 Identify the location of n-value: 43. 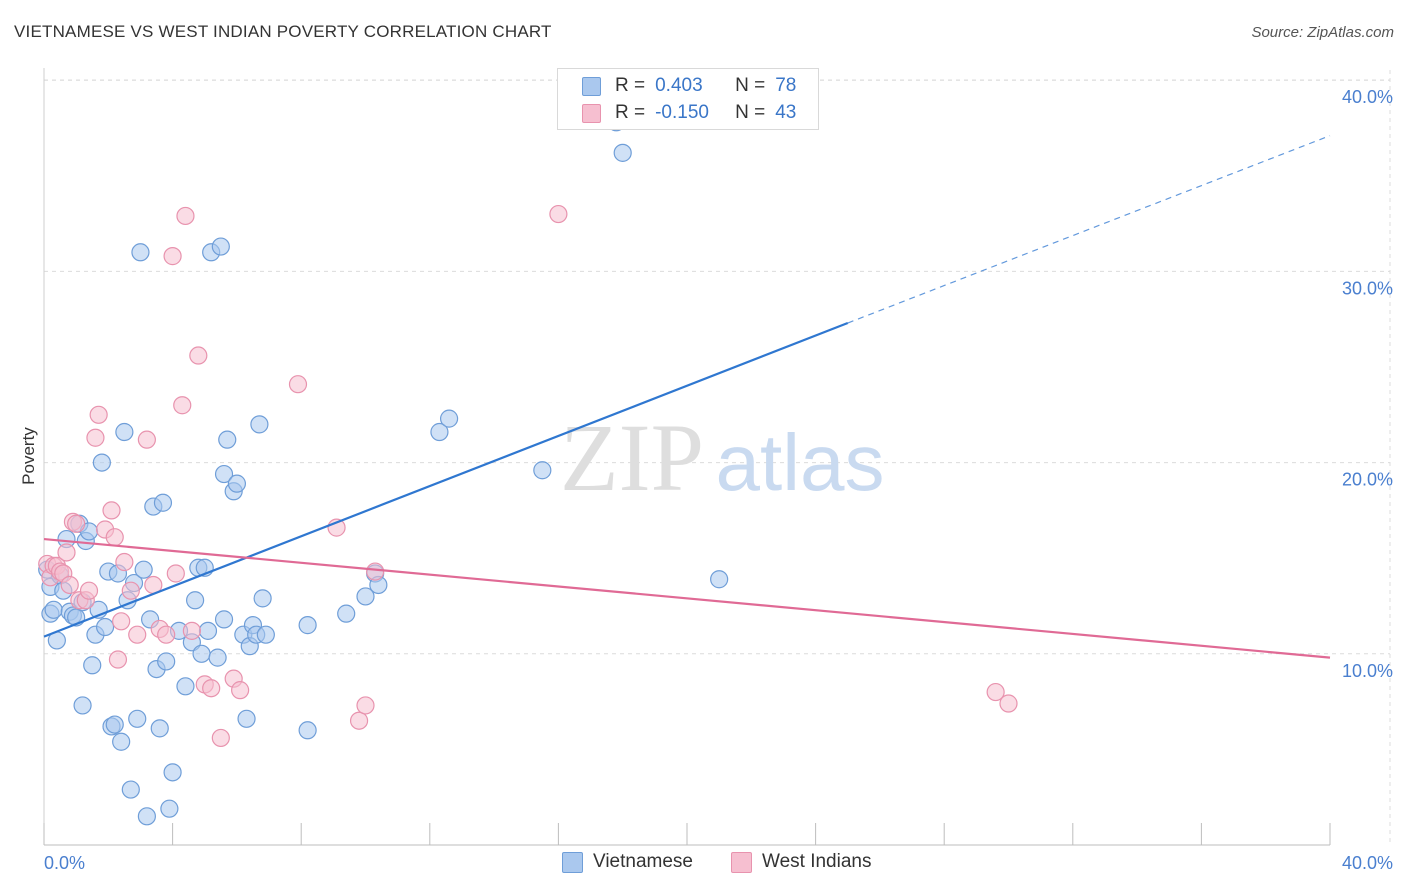
(786, 112).